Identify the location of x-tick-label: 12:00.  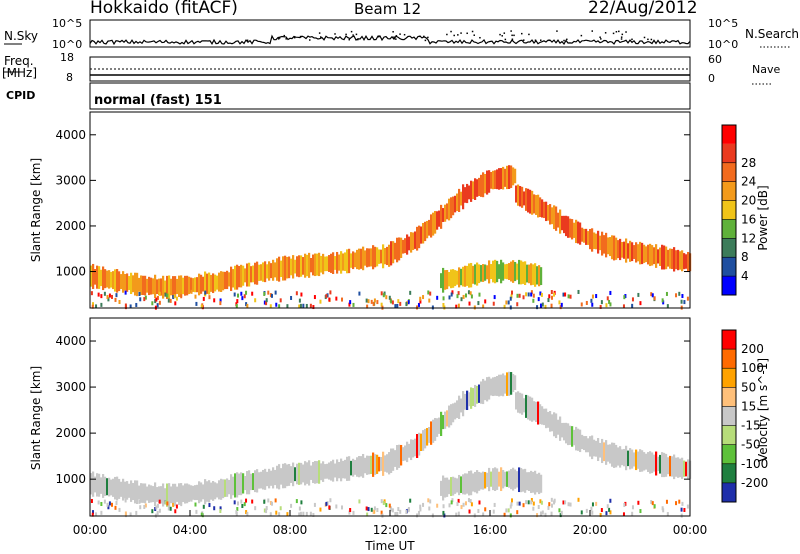
(390, 530).